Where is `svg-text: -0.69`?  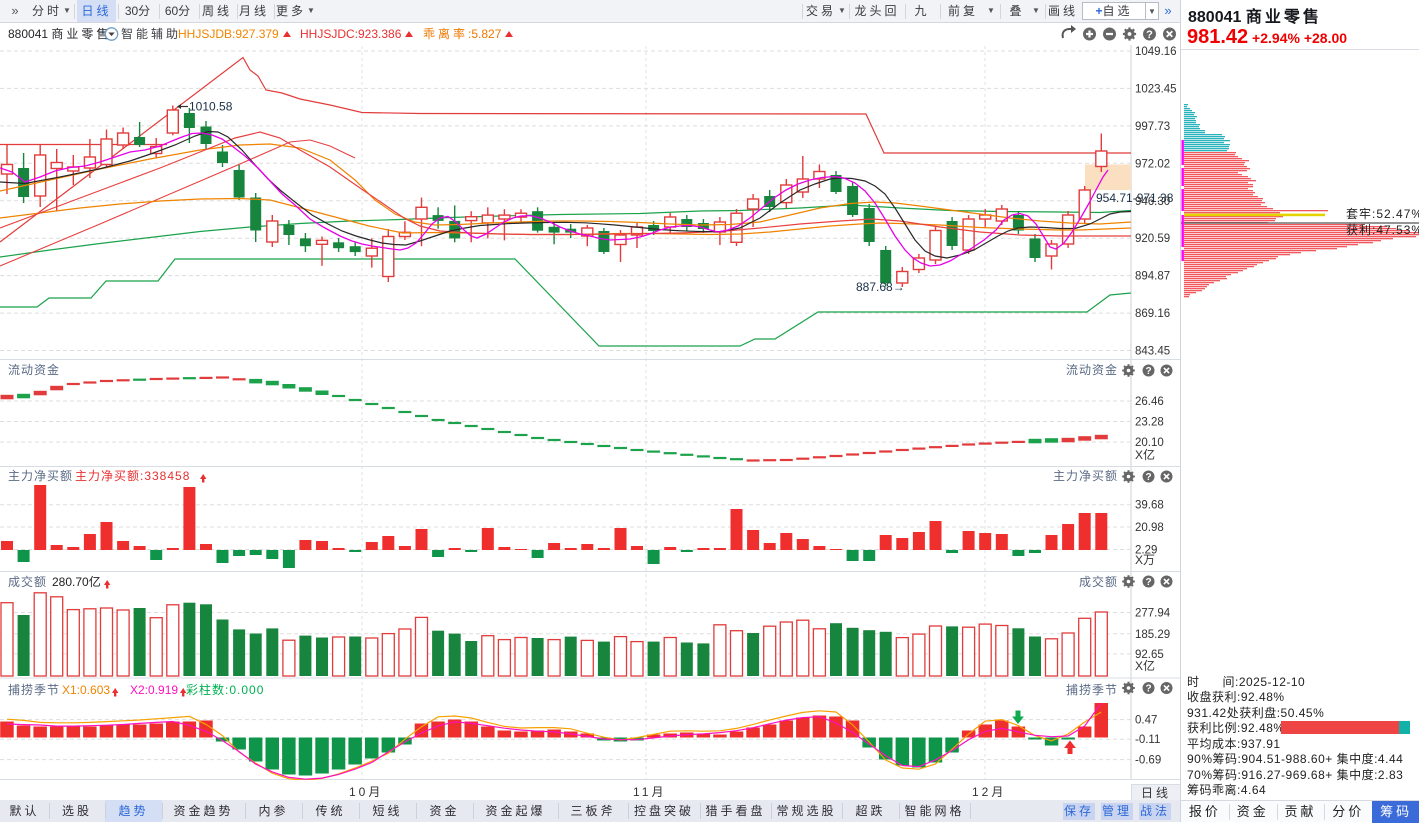
svg-text: -0.69 is located at coordinates (1148, 761).